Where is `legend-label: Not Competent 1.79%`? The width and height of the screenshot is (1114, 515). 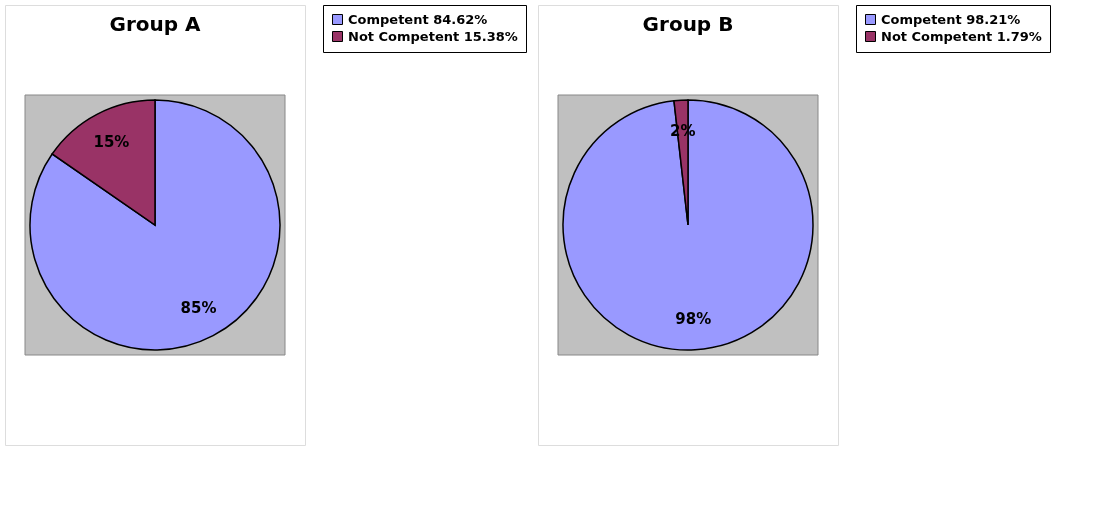
legend-label: Not Competent 1.79% is located at coordinates (961, 36).